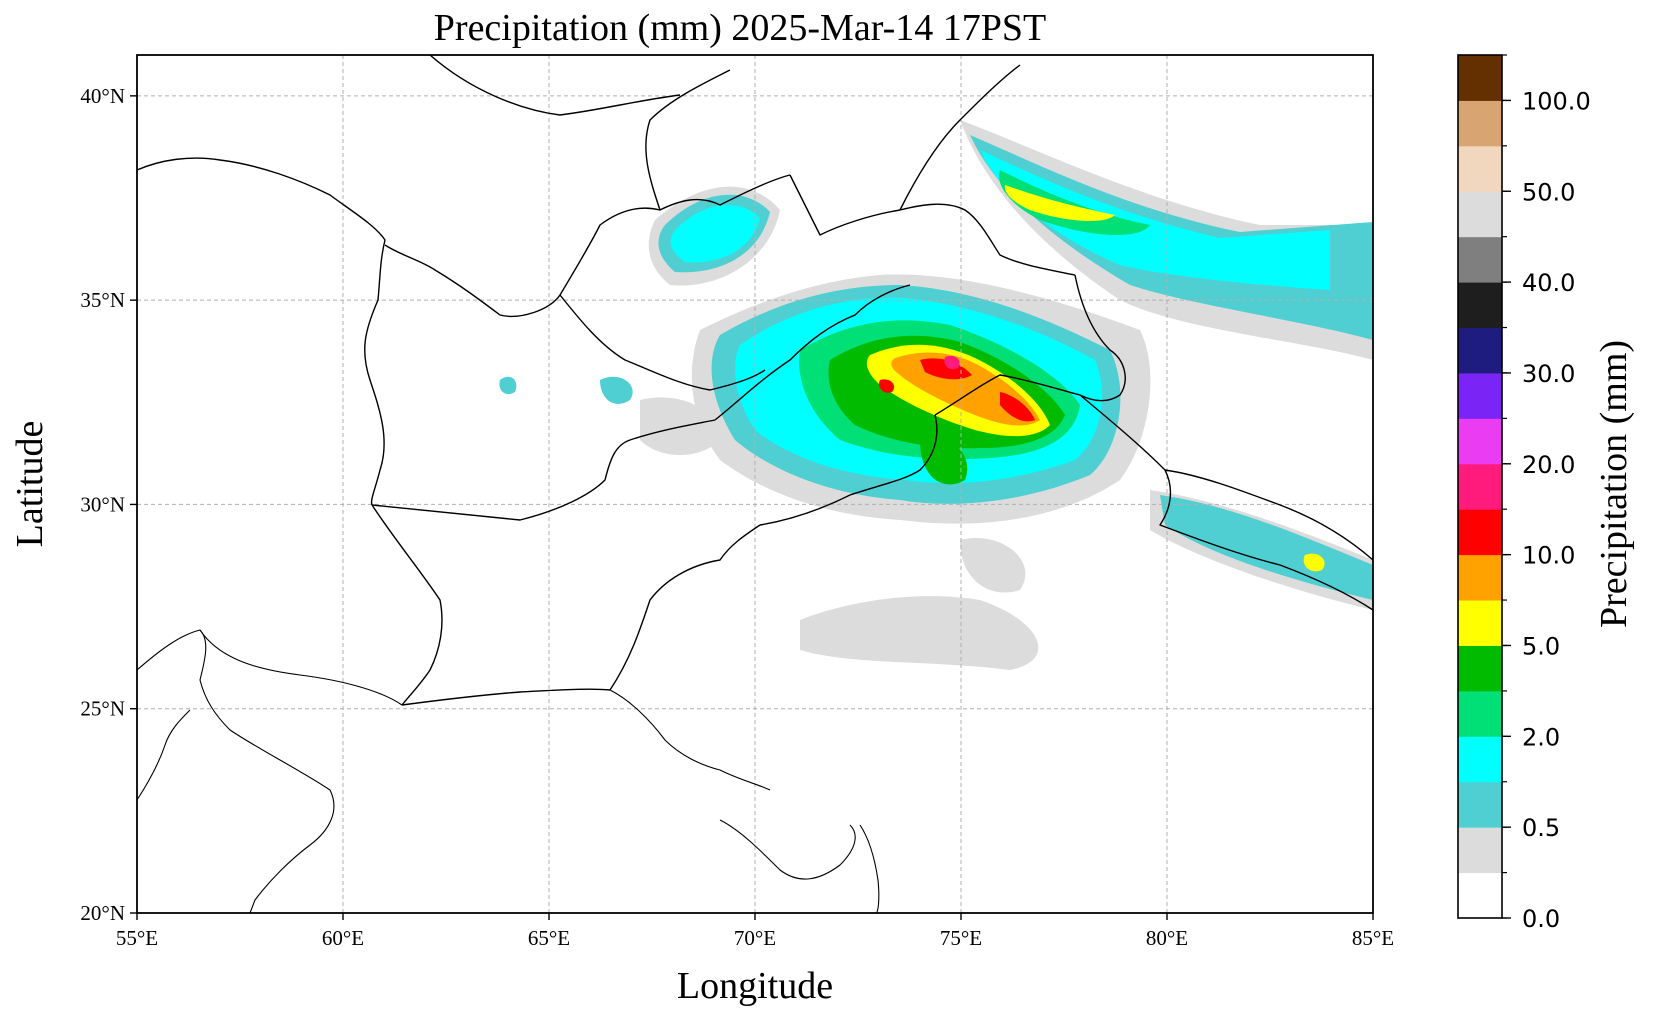 The image size is (1659, 1022). Describe the element at coordinates (102, 504) in the screenshot. I see `lat-tick-label: 30°N` at that location.